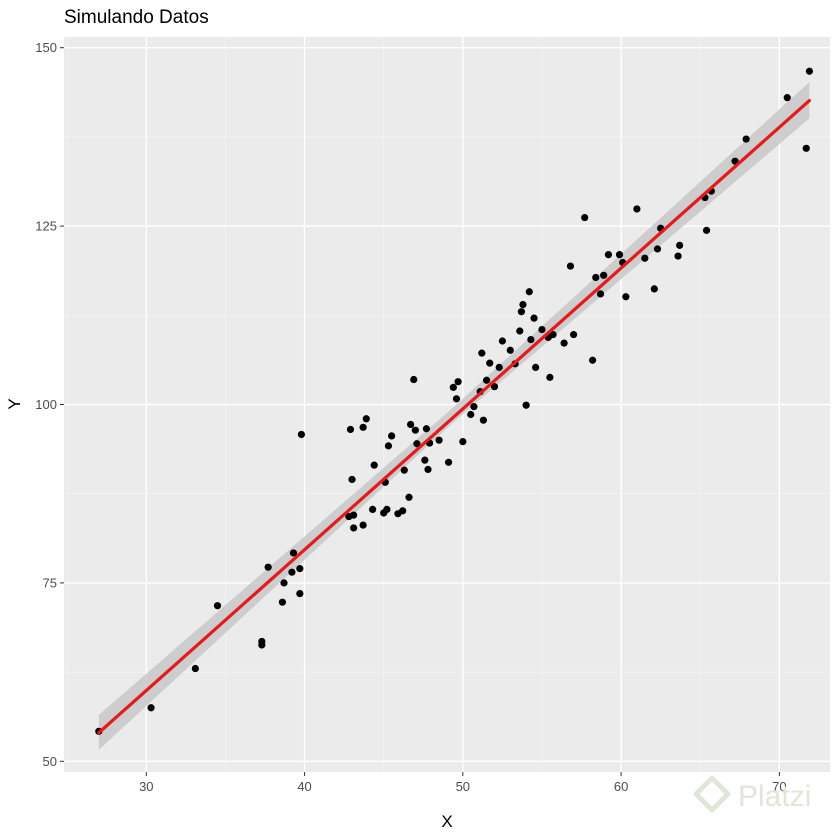 Image resolution: width=840 pixels, height=840 pixels. What do you see at coordinates (14, 403) in the screenshot?
I see `y-axis-title: Y` at bounding box center [14, 403].